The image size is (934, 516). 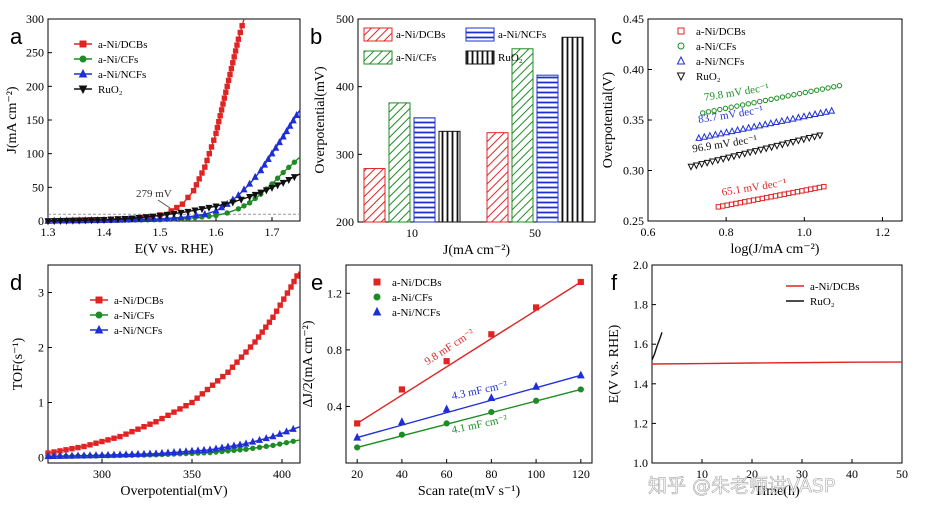 What do you see at coordinates (35, 86) in the screenshot?
I see `y-tick-label: 200` at bounding box center [35, 86].